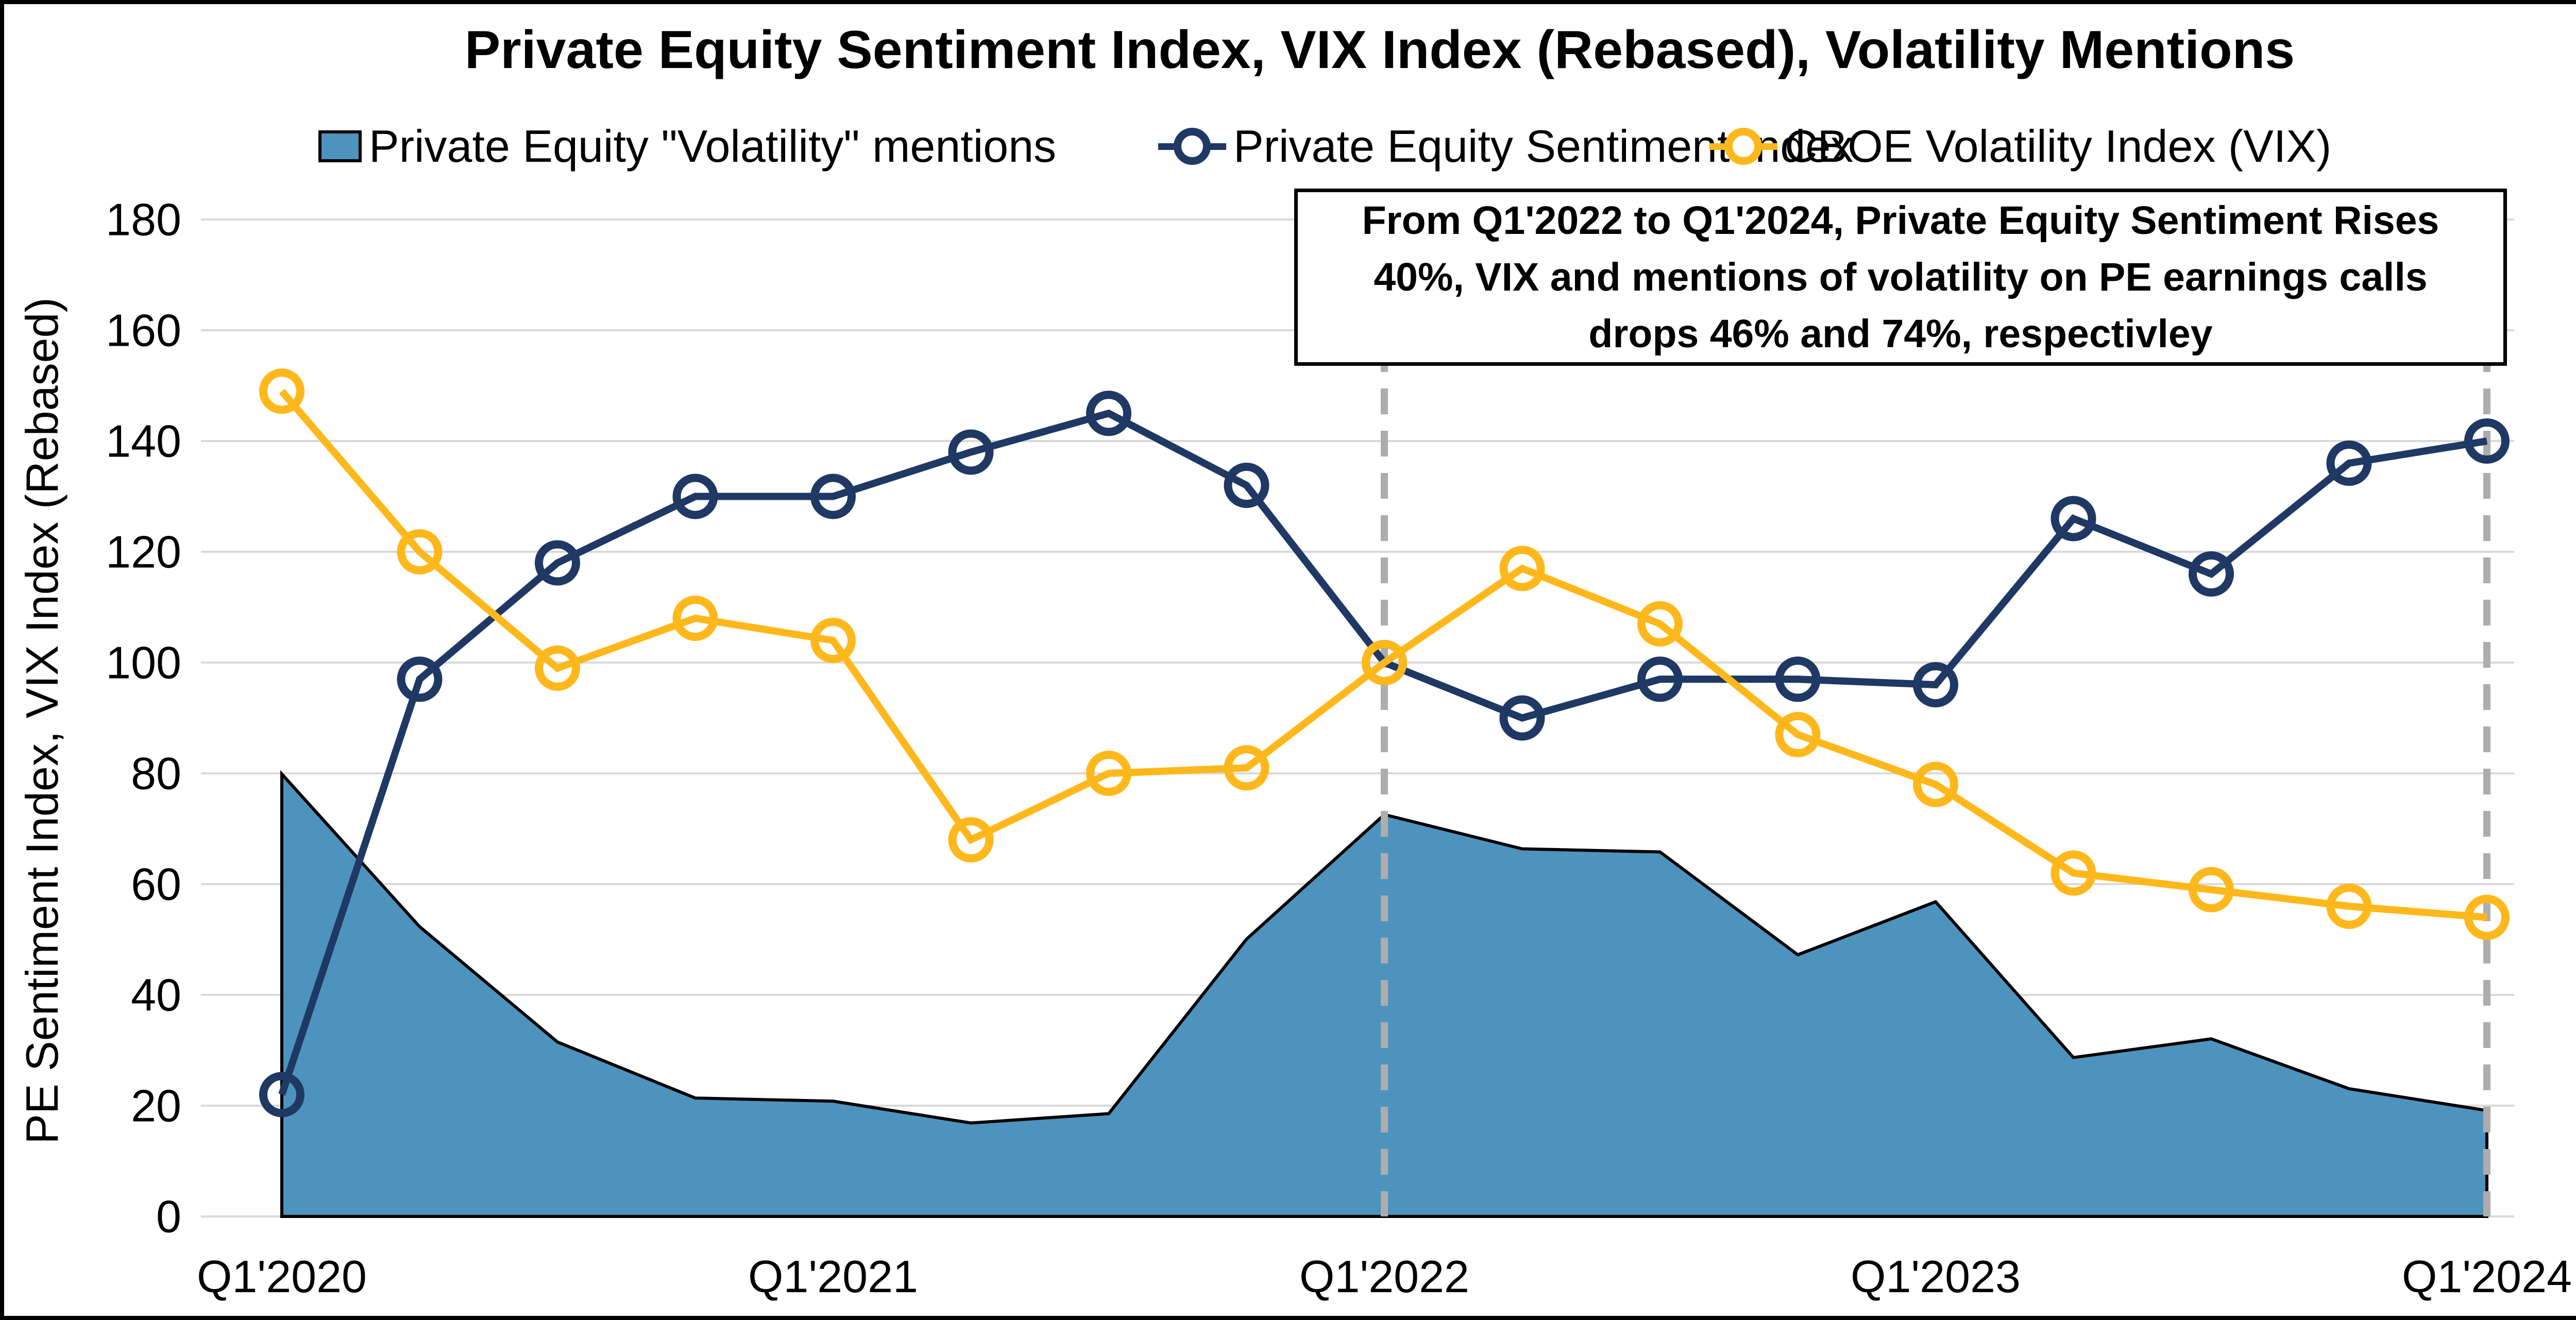  Describe the element at coordinates (143, 330) in the screenshot. I see `svg-text: 160` at that location.